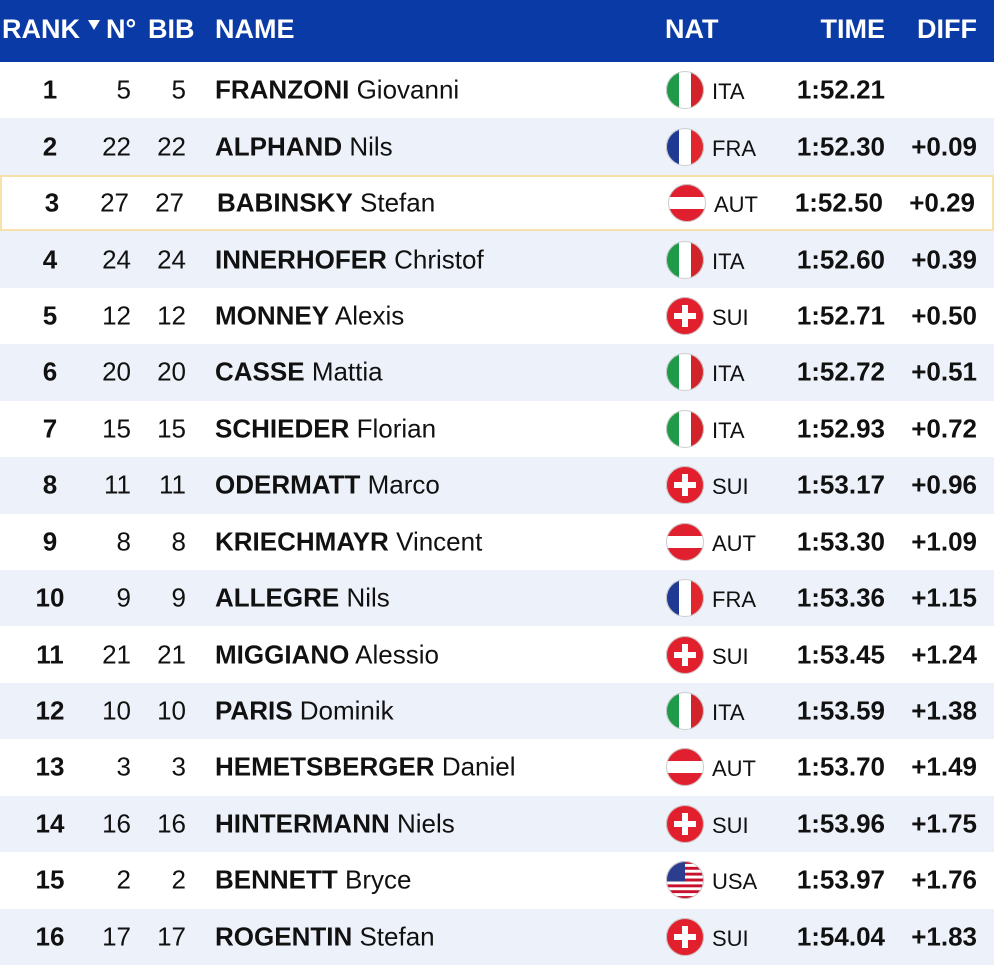 Image resolution: width=994 pixels, height=965 pixels. What do you see at coordinates (349, 259) in the screenshot?
I see `athlete-name: INNERHOFER Christof` at bounding box center [349, 259].